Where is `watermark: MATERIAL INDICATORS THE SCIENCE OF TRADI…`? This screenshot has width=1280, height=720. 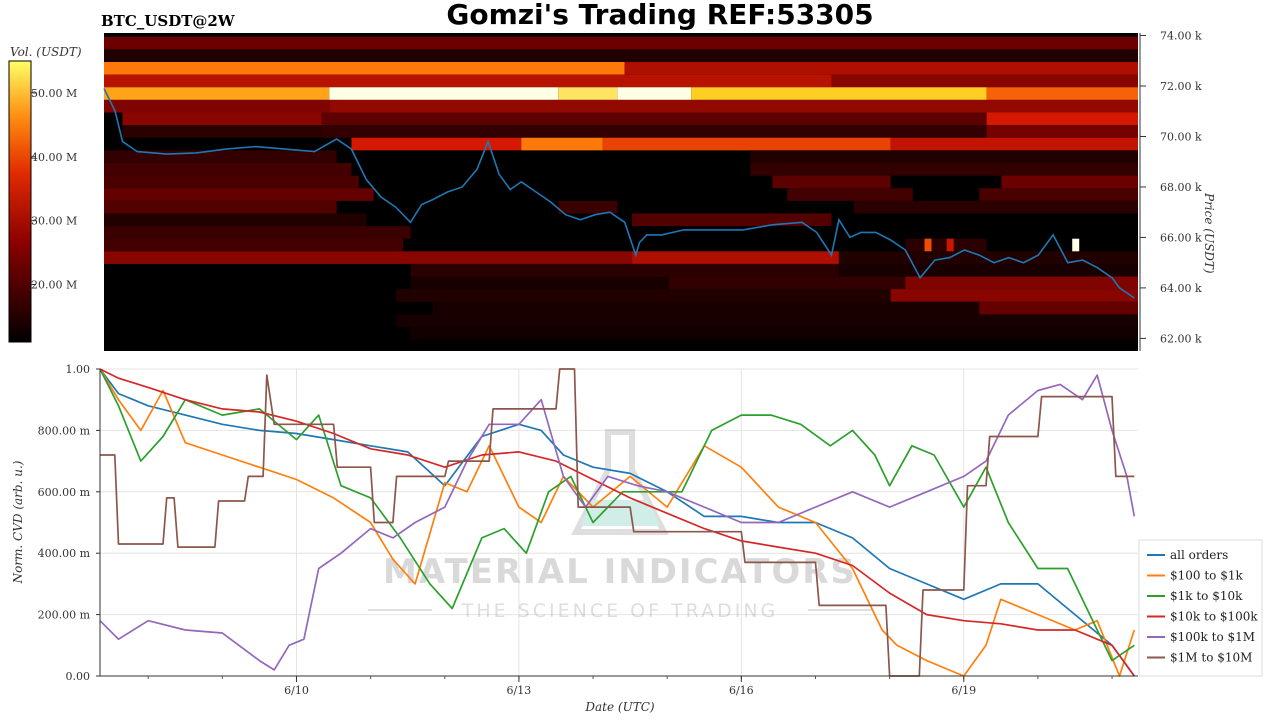
watermark: MATERIAL INDICATORS THE SCIENCE OF TRADI… is located at coordinates (620, 525).